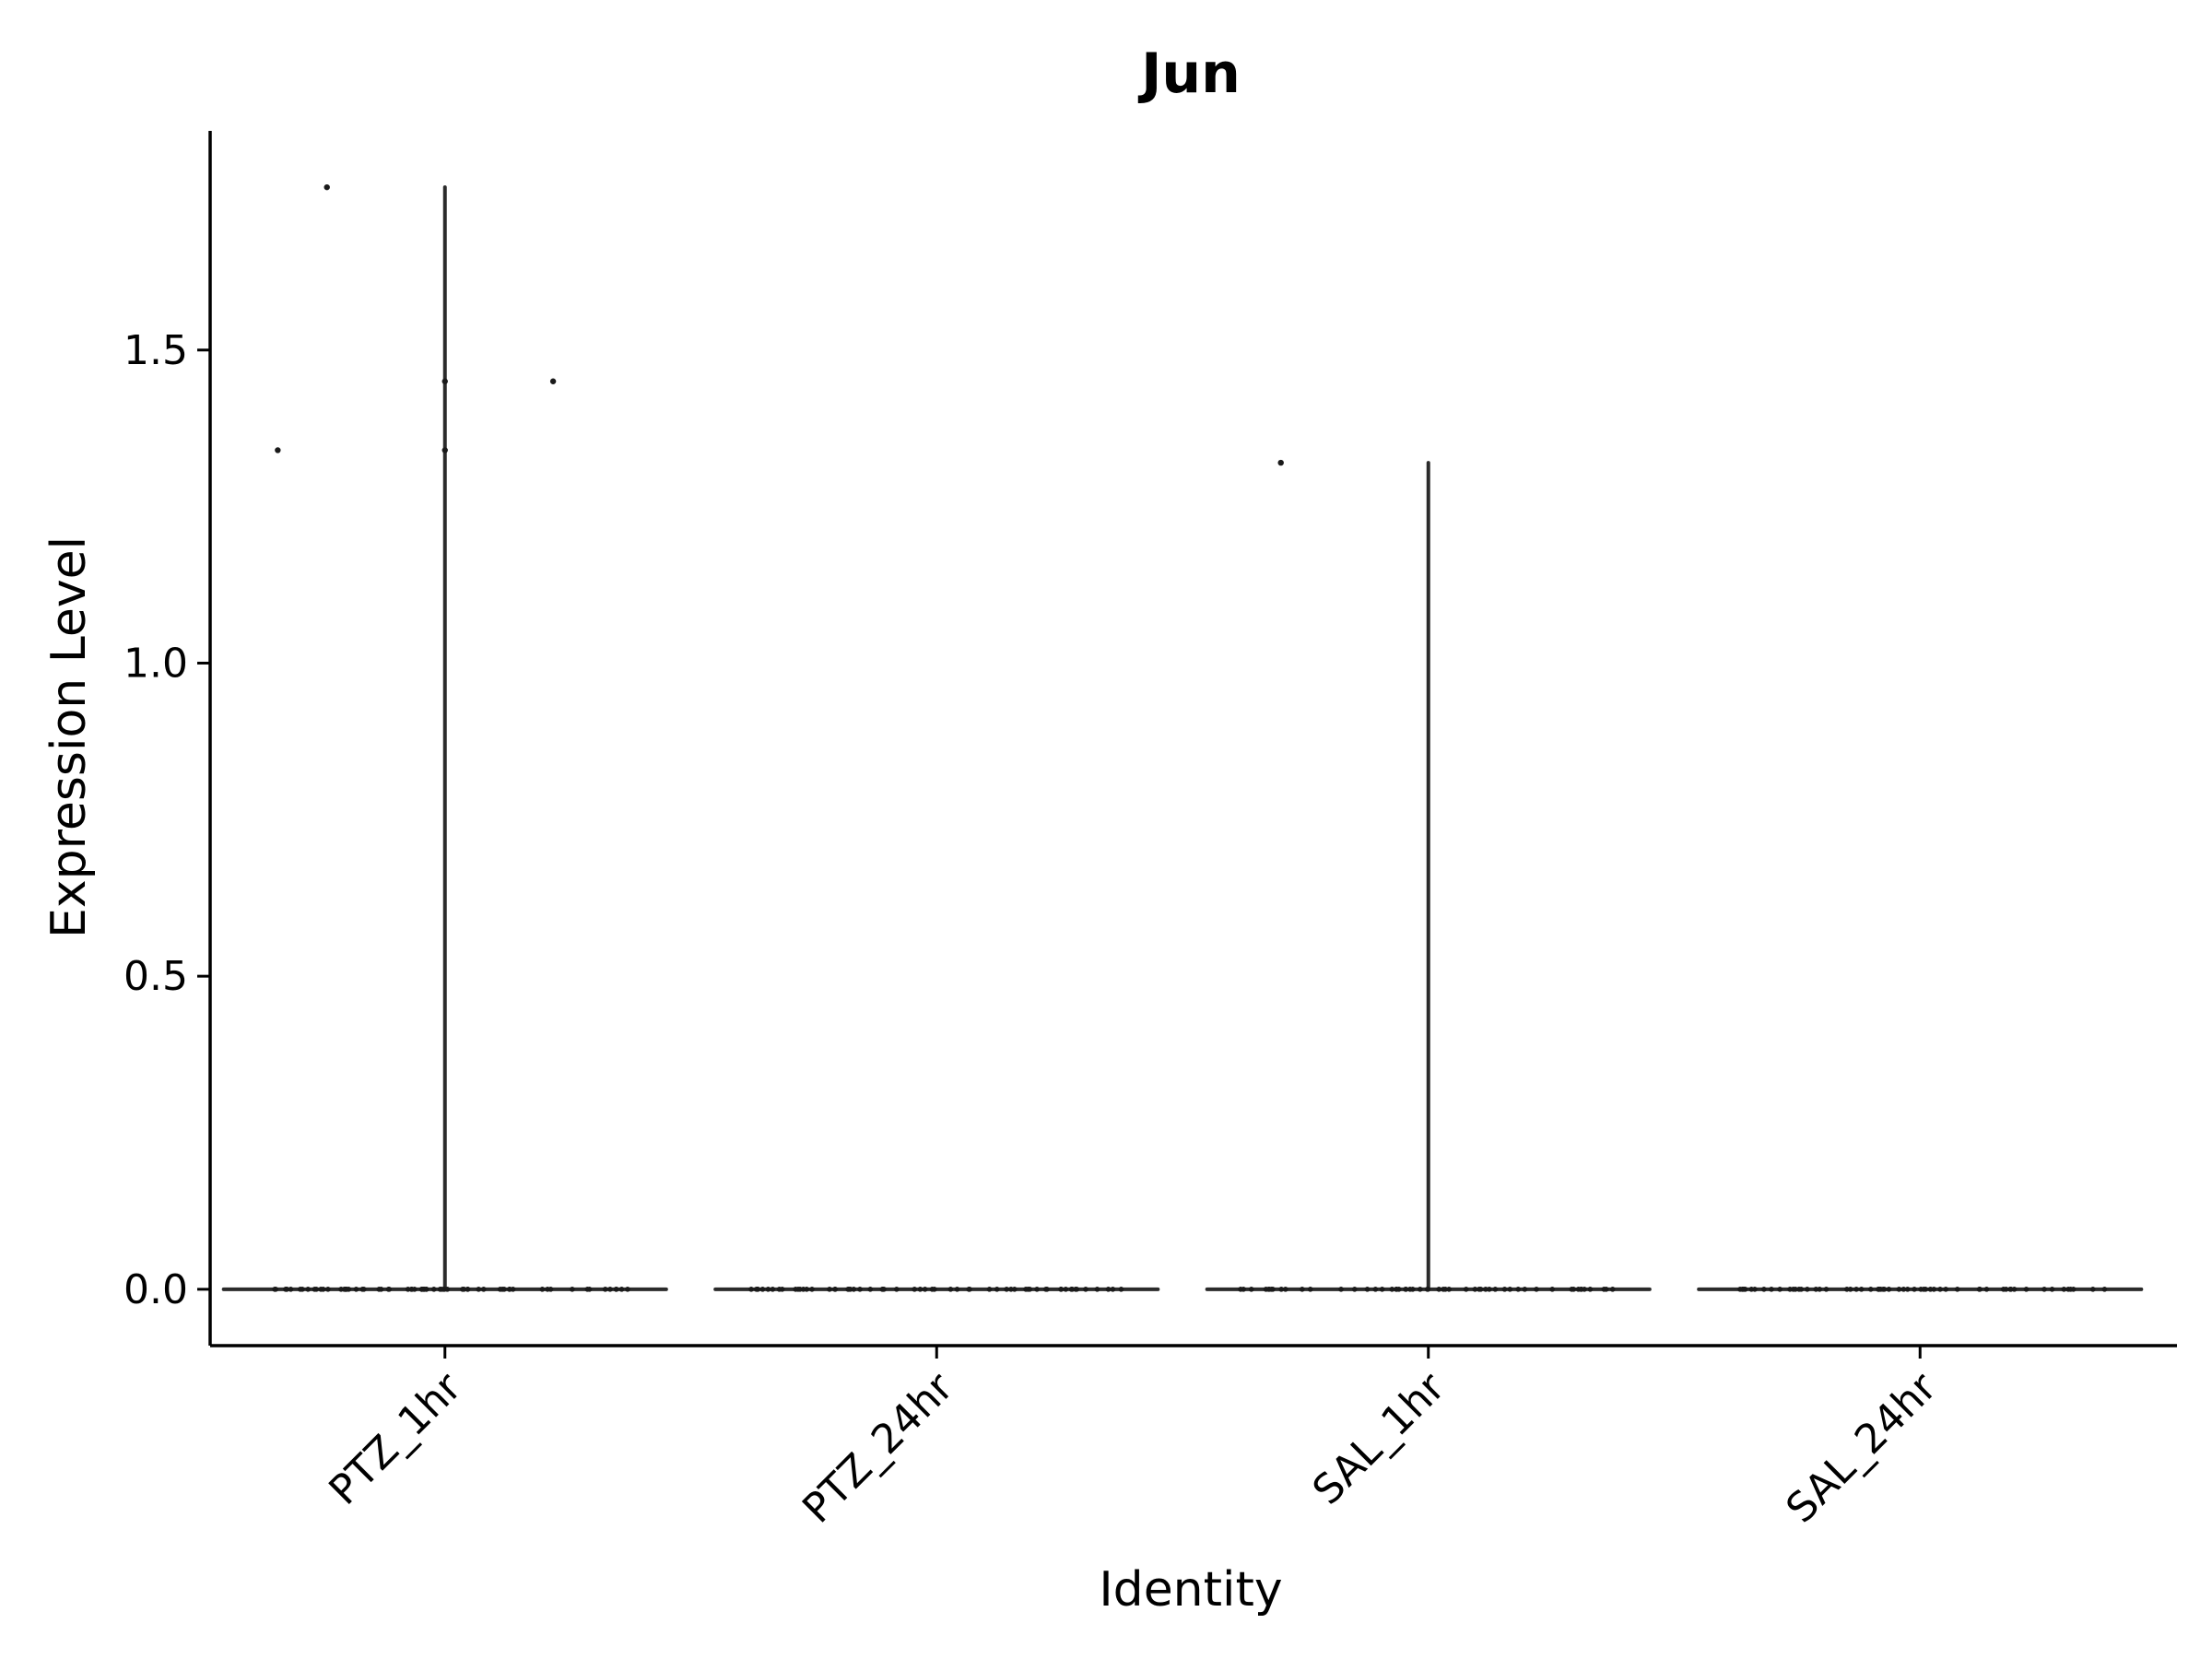 Image resolution: width=2212 pixels, height=1659 pixels. I want to click on x-tick-label: PTZ_1hr, so click(396, 1438).